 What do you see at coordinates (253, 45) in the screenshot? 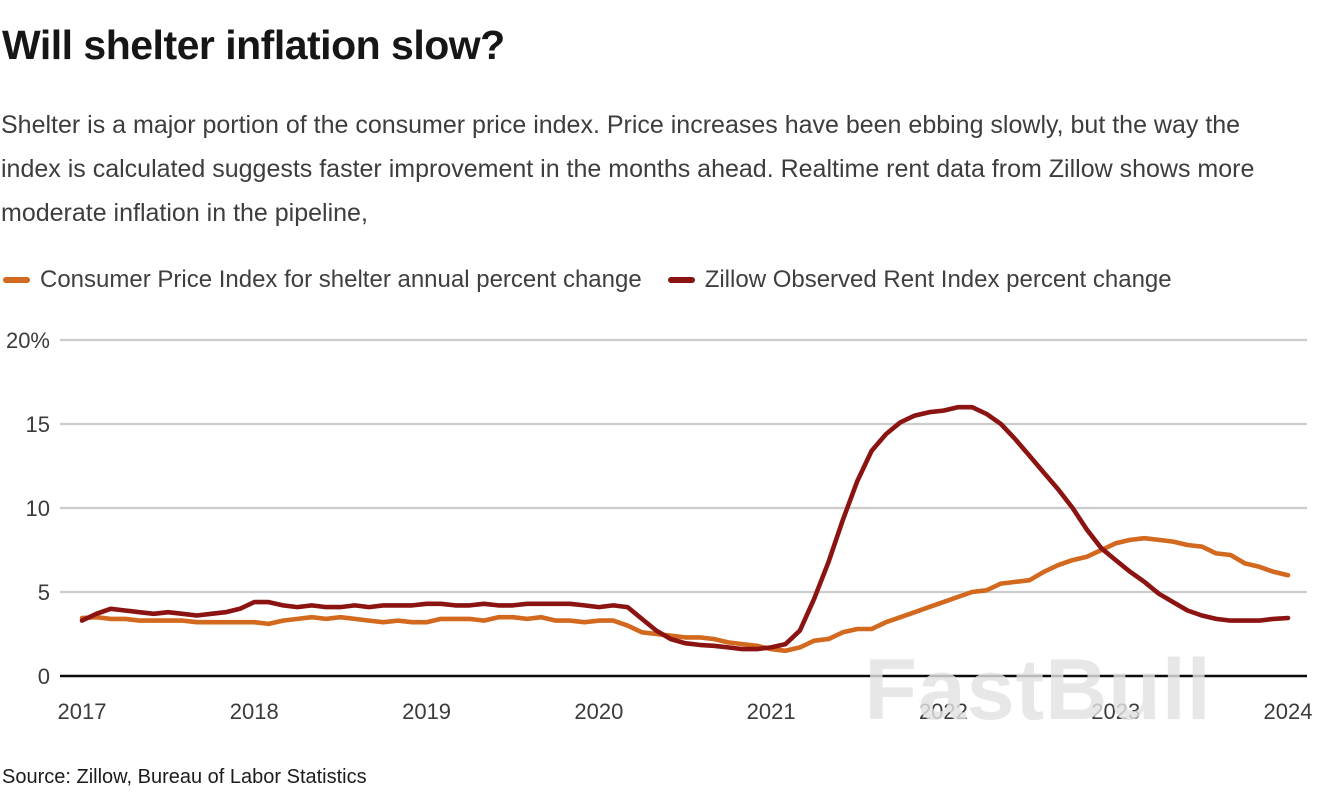
I see `page-title: Will shelter inflation slow?` at bounding box center [253, 45].